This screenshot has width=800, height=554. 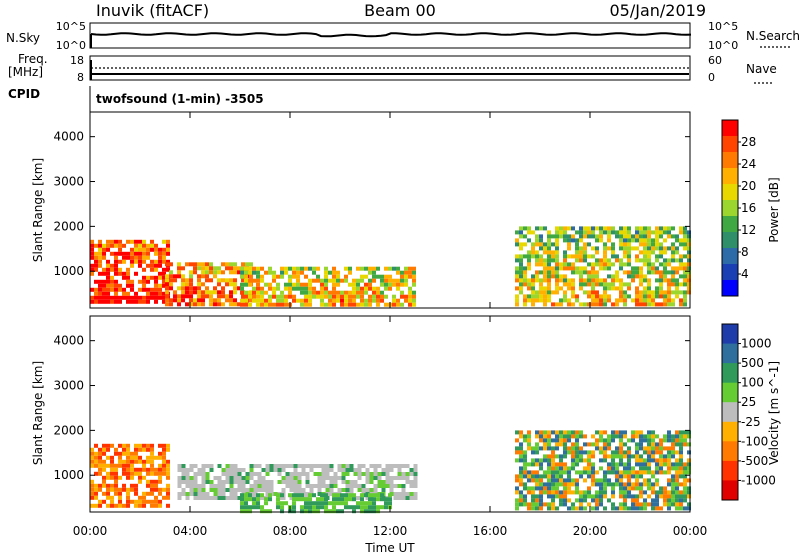 I want to click on velocity-colorbar-swatch, so click(x=730, y=490).